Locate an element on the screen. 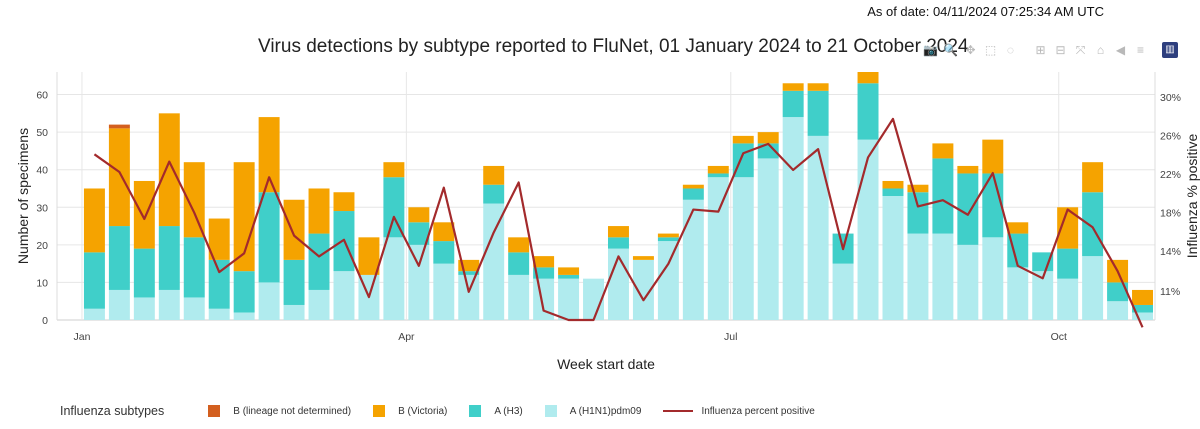  x-tick-label: Apr is located at coordinates (406, 337).